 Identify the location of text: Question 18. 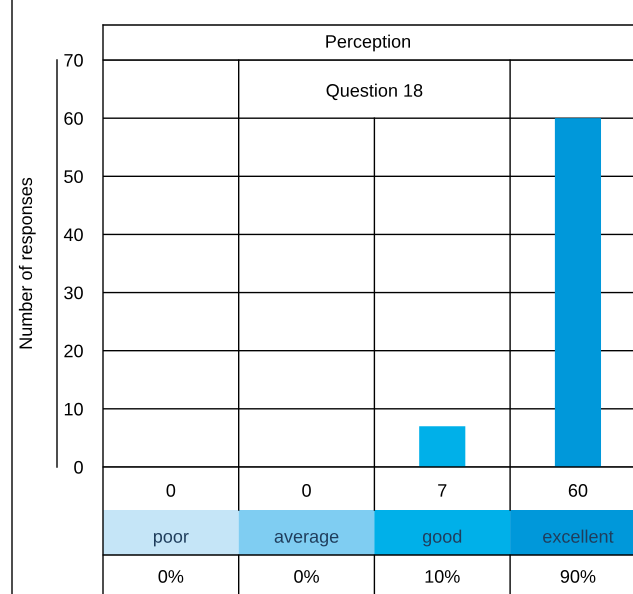
(374, 92).